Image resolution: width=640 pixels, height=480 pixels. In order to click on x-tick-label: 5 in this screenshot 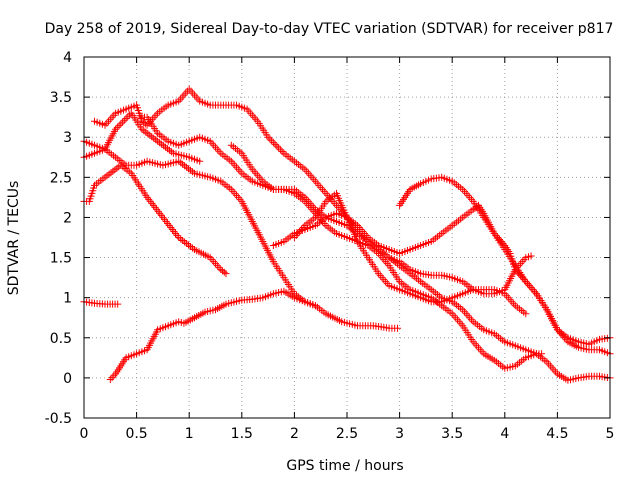, I will do `click(610, 434)`.